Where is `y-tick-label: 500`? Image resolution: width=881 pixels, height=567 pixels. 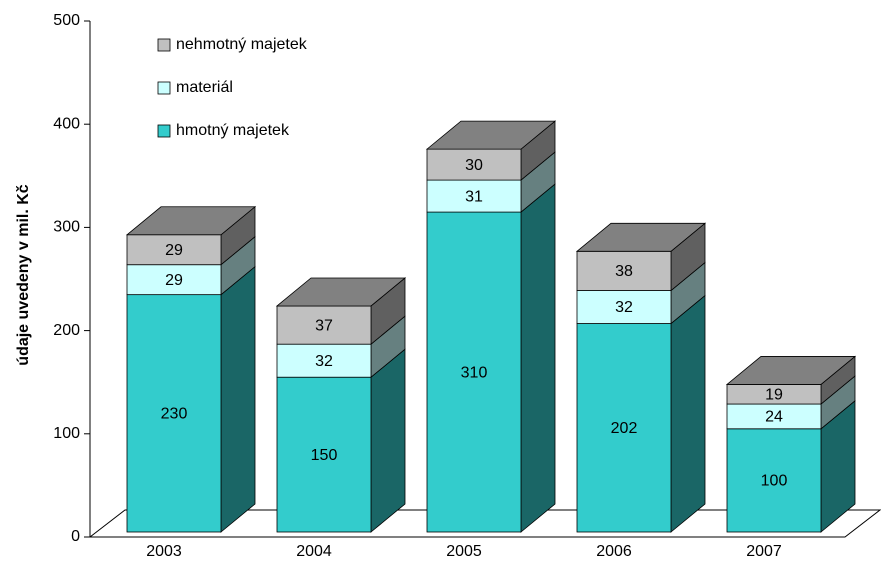 y-tick-label: 500 is located at coordinates (66, 20).